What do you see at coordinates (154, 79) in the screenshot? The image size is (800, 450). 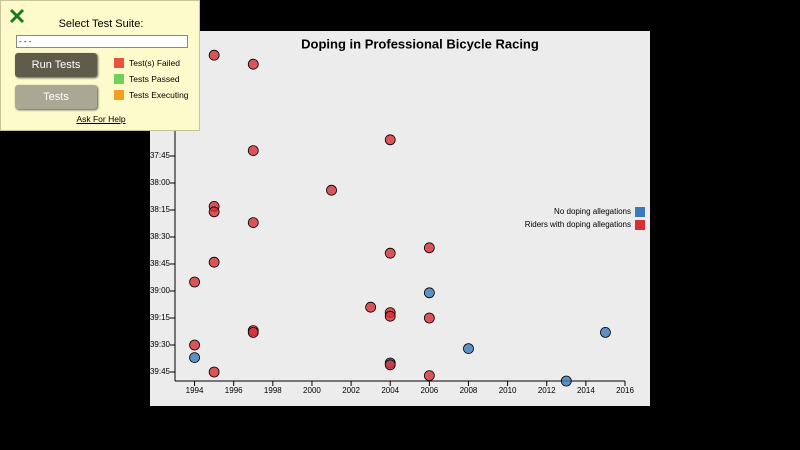 I see `legend-label: Tests Passed` at bounding box center [154, 79].